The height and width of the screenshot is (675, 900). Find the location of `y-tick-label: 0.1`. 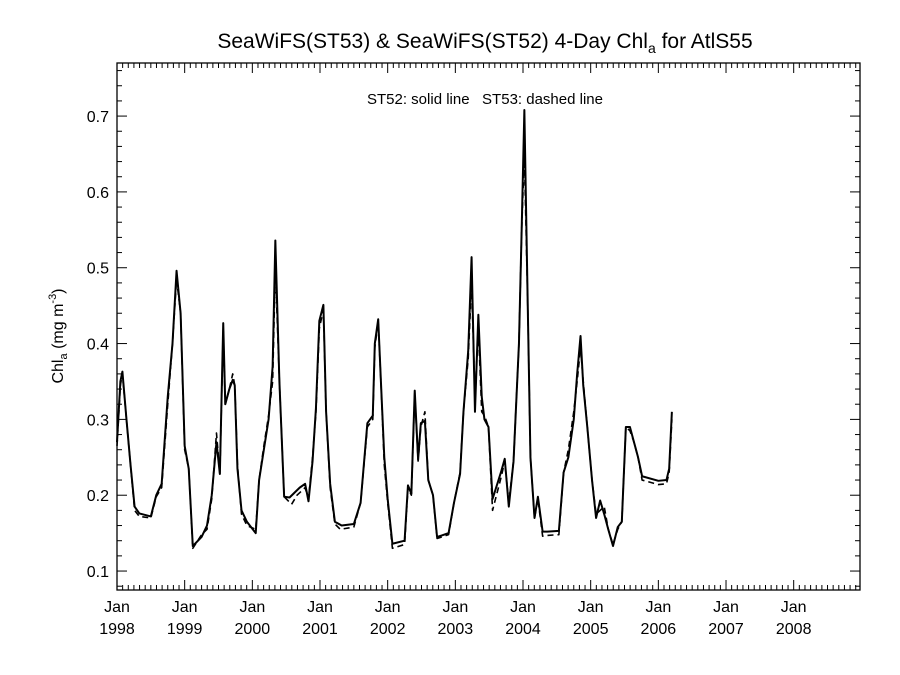

y-tick-label: 0.1 is located at coordinates (98, 572).